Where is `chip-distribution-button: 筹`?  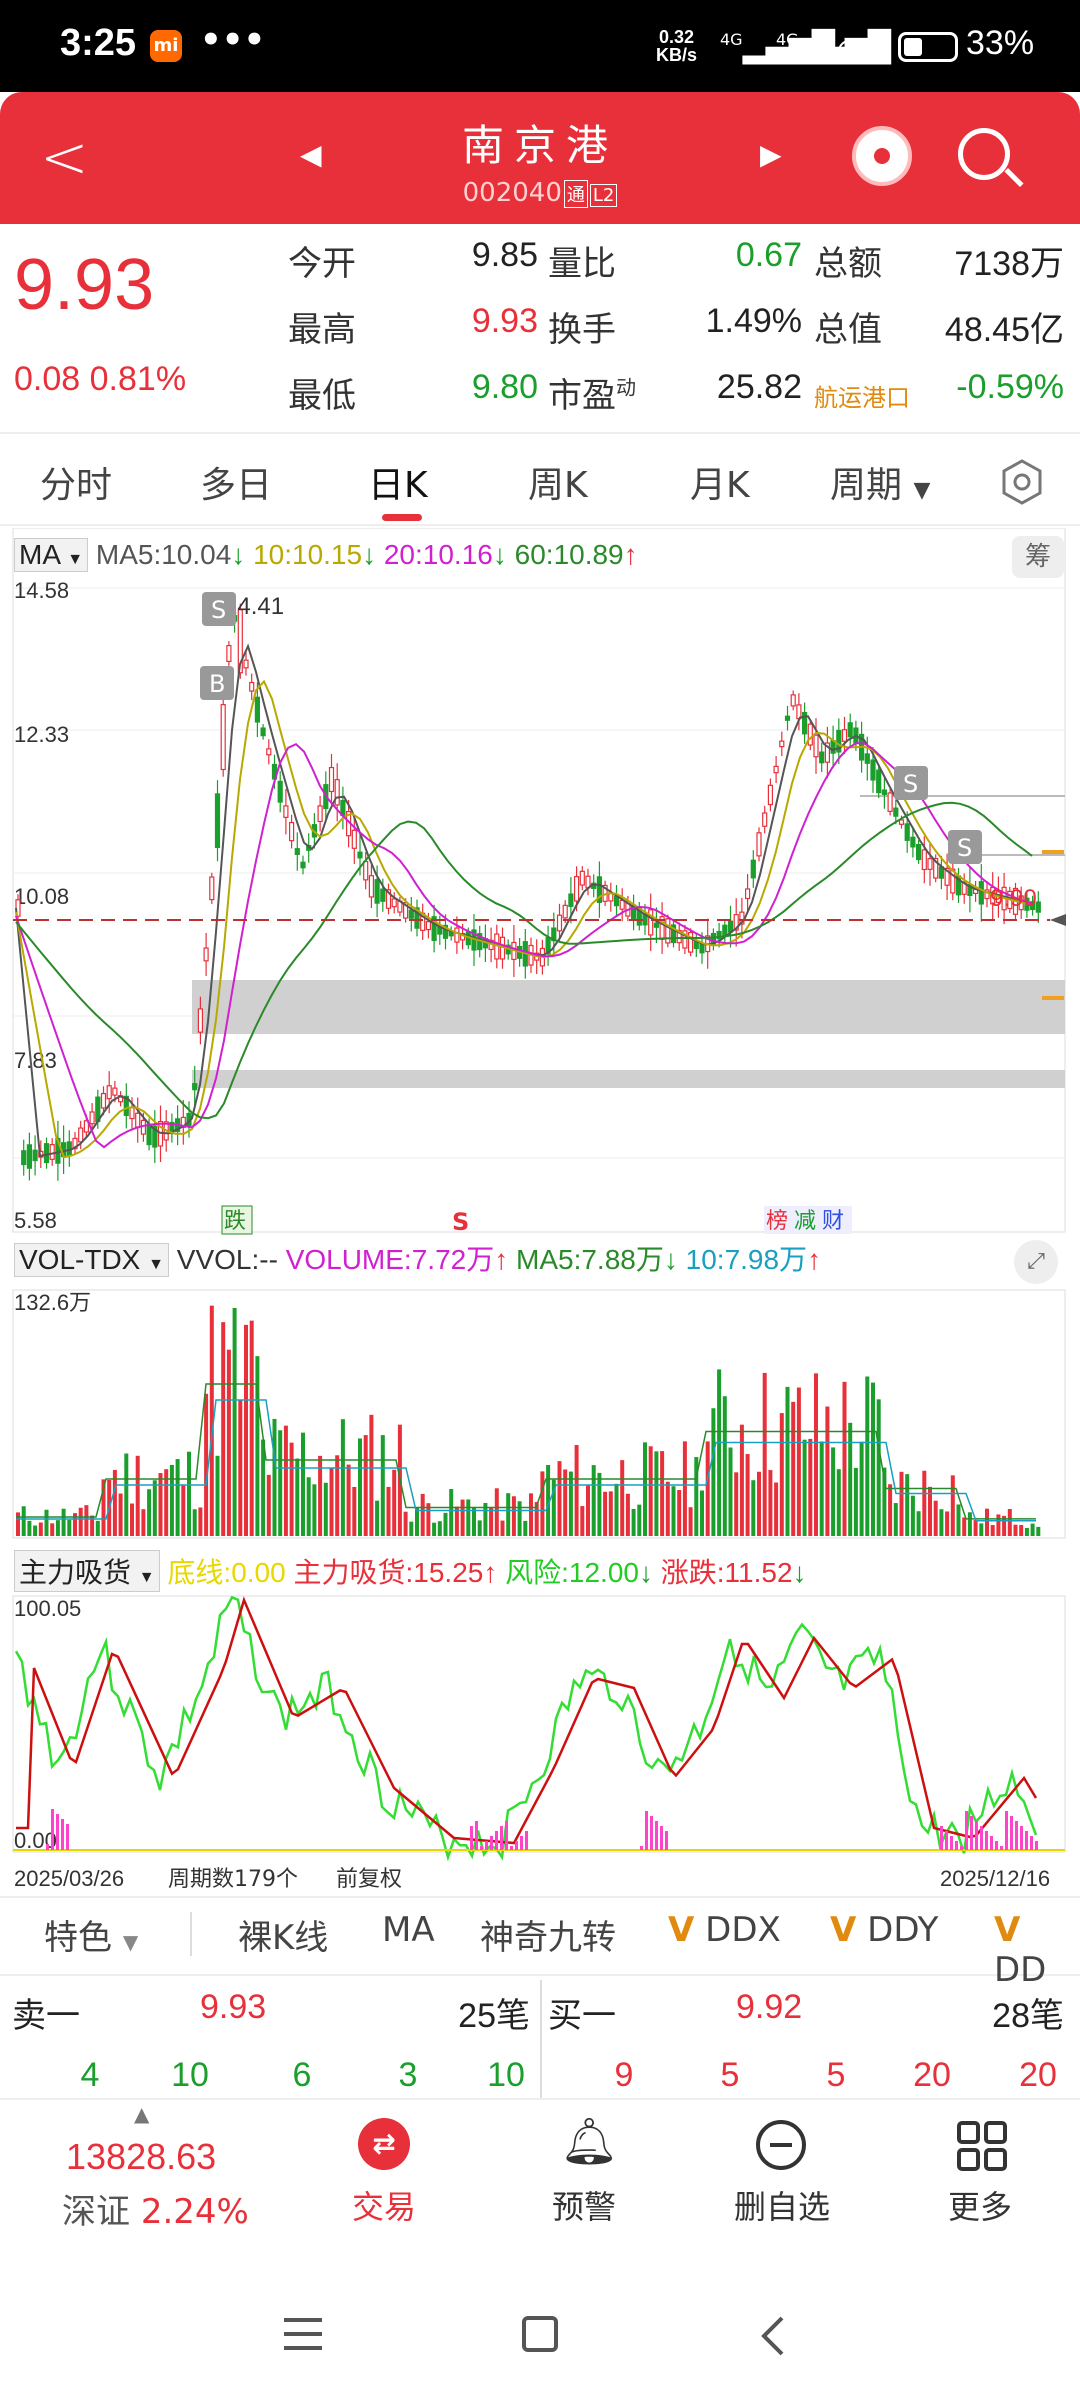
chip-distribution-button: 筹 is located at coordinates (1038, 557).